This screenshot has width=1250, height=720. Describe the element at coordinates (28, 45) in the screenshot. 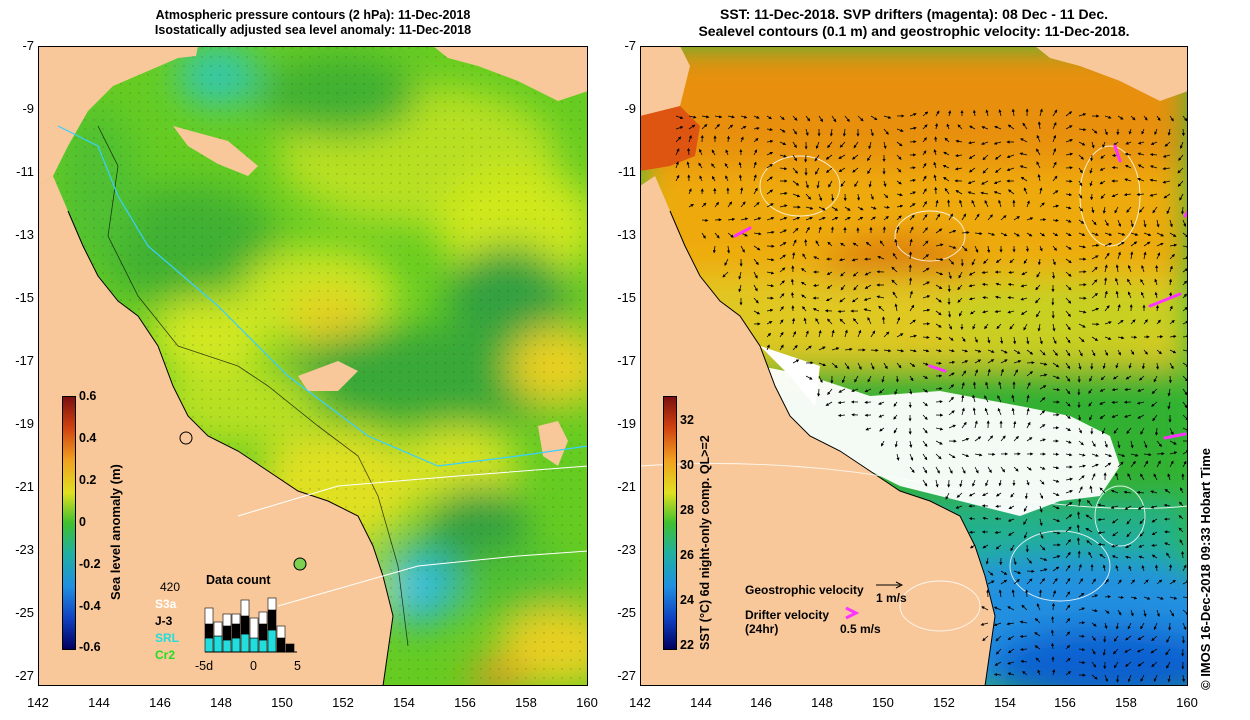

I see `y-tick: -7` at that location.